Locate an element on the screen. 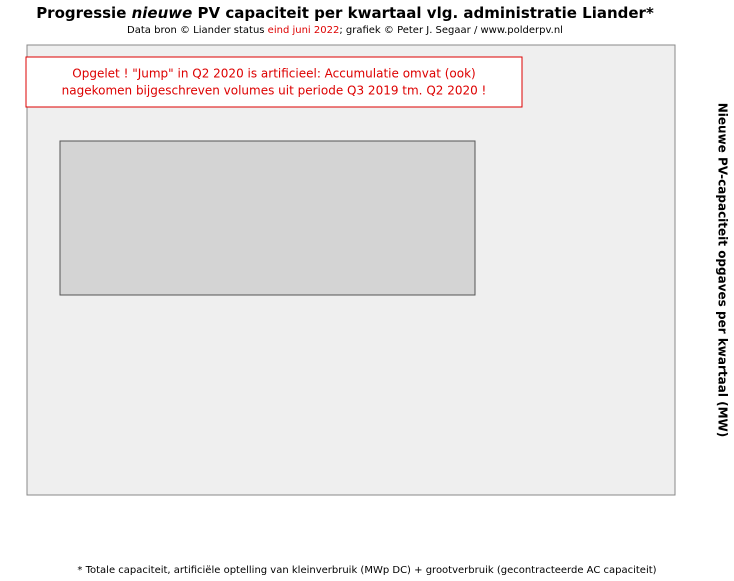  title-part: nieuwe is located at coordinates (162, 13).